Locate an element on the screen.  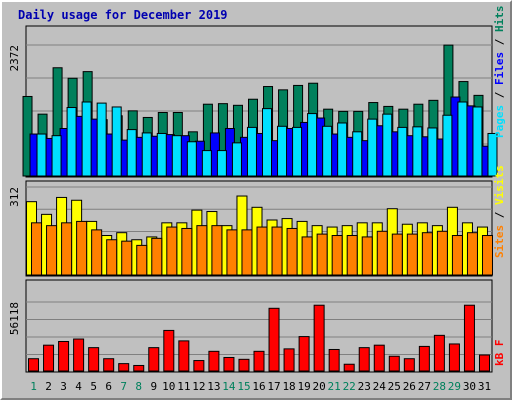
x-tick-label-day-29: 29 is located at coordinates (454, 386).